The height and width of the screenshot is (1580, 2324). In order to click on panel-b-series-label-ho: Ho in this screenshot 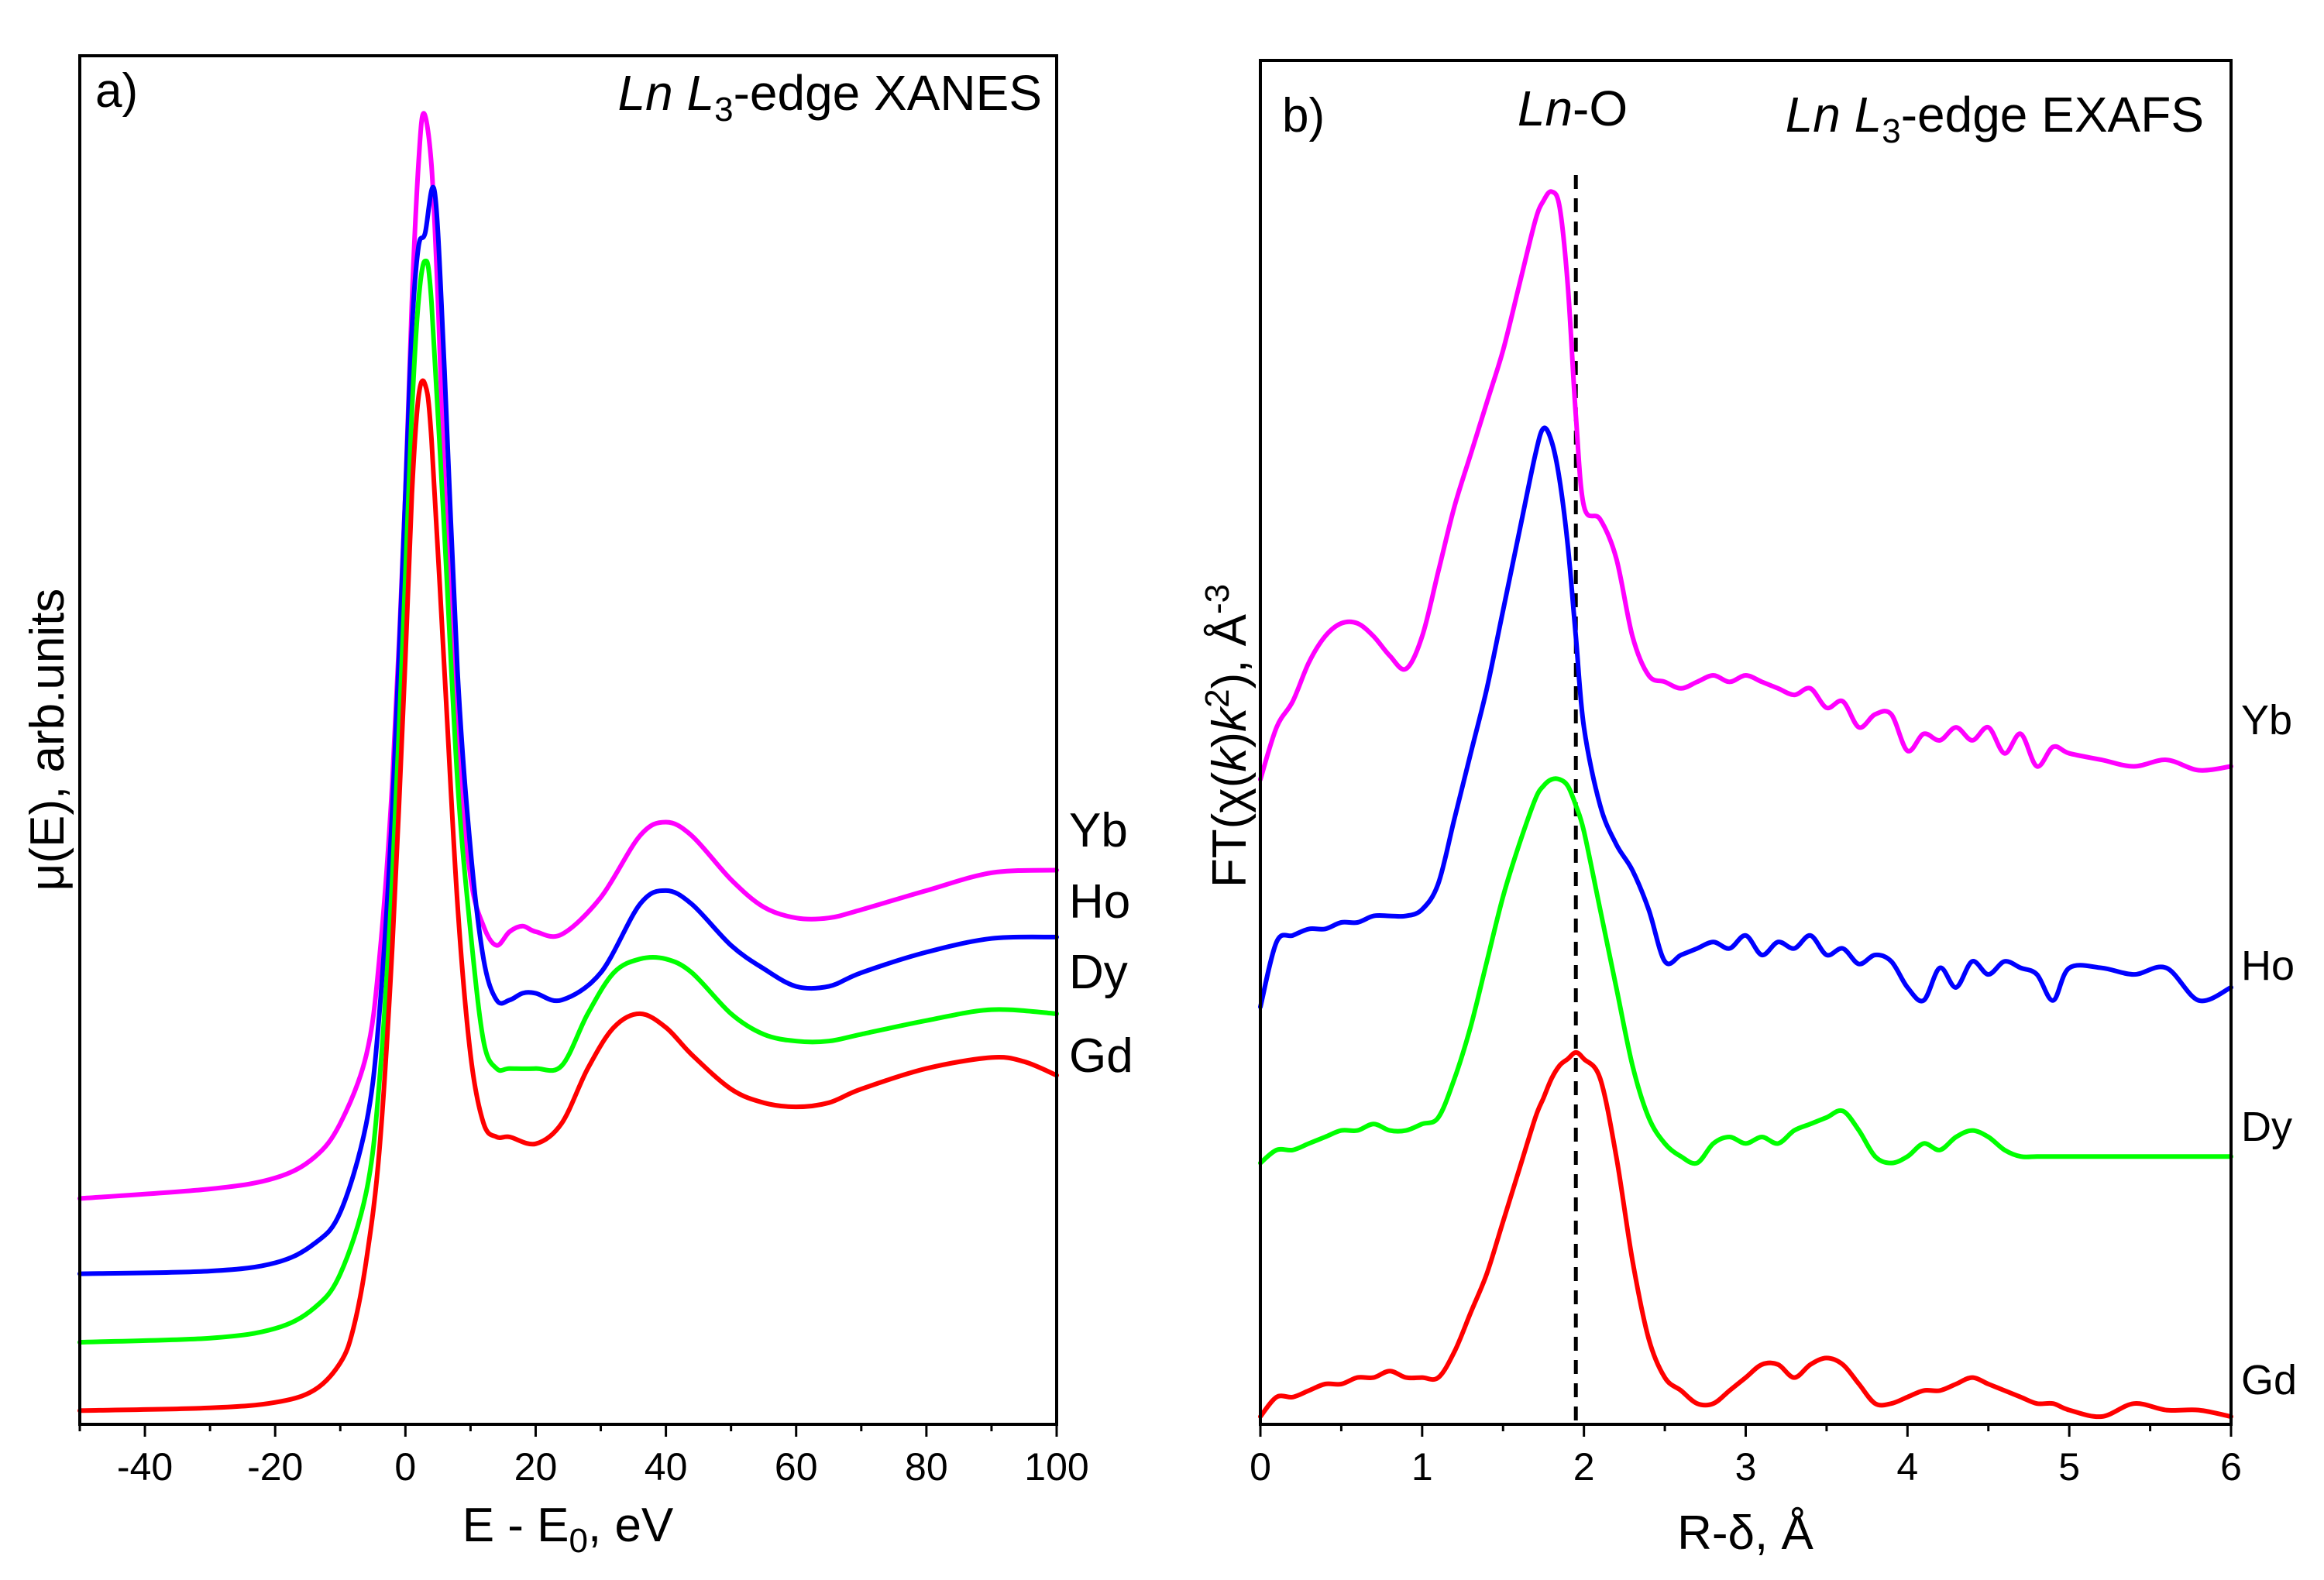, I will do `click(2268, 966)`.